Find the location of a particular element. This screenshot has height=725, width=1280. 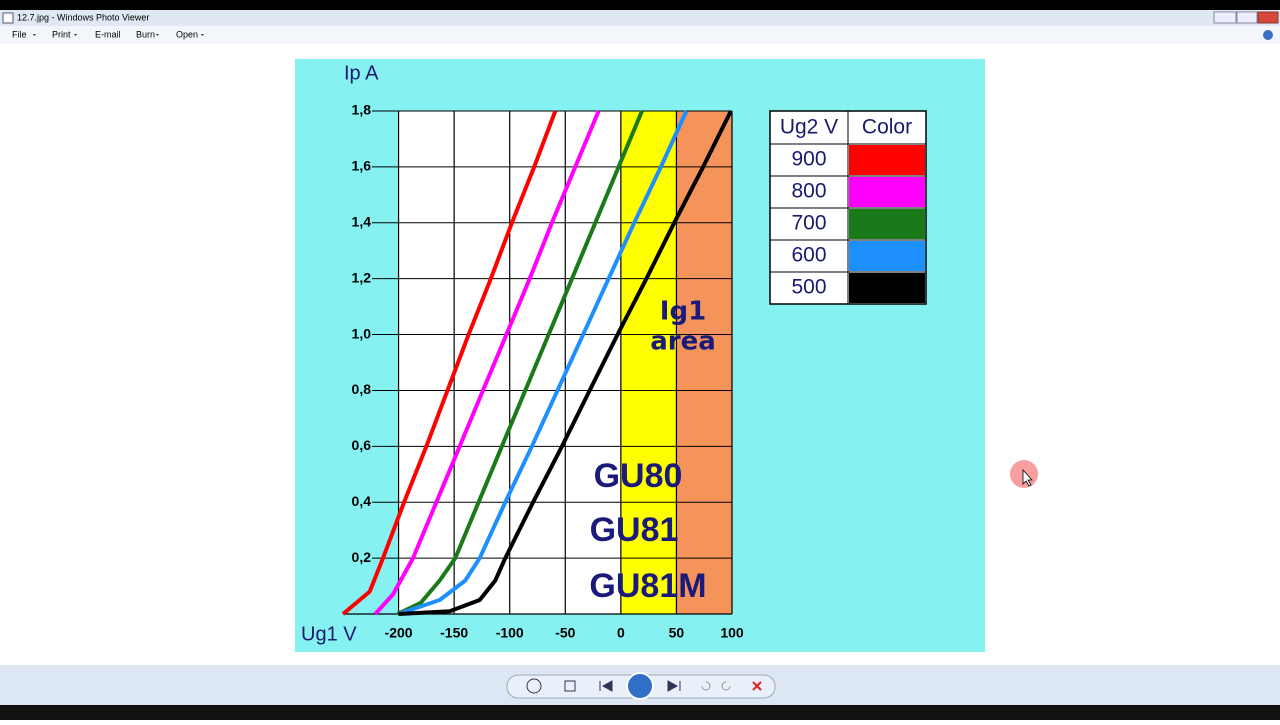

annotation: Ig1 is located at coordinates (683, 312).